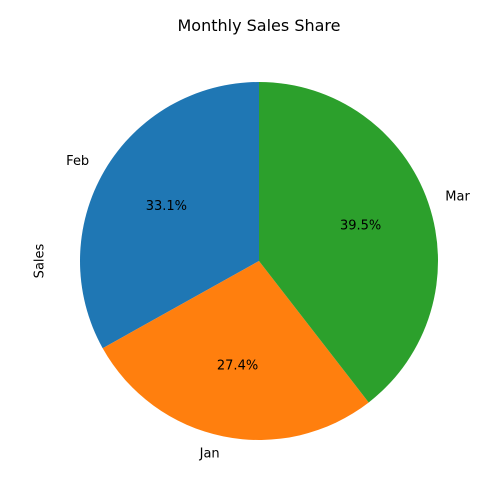 This screenshot has width=500, height=504. What do you see at coordinates (209, 453) in the screenshot?
I see `slice-label-jan: Jan` at bounding box center [209, 453].